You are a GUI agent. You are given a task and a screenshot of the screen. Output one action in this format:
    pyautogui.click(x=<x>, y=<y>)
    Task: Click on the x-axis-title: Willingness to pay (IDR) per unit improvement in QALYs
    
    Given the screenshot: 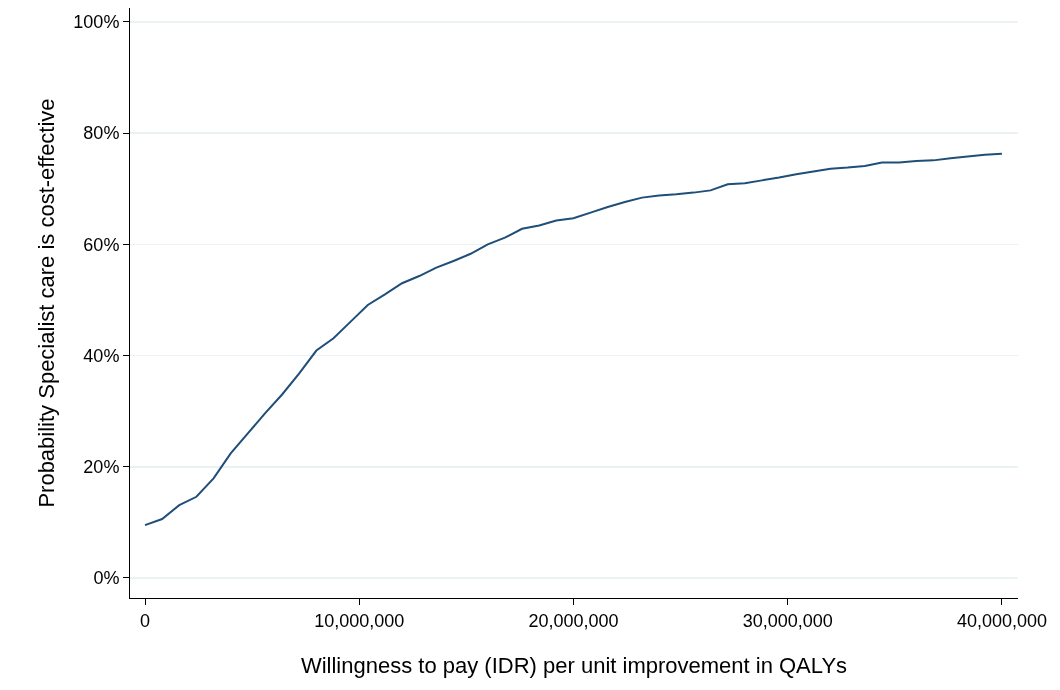 What is the action you would take?
    pyautogui.click(x=574, y=666)
    